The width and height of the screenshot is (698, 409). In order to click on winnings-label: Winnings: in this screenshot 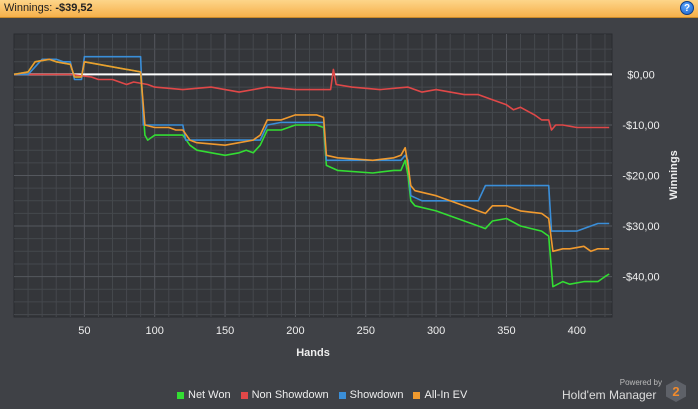, I will do `click(28, 8)`.